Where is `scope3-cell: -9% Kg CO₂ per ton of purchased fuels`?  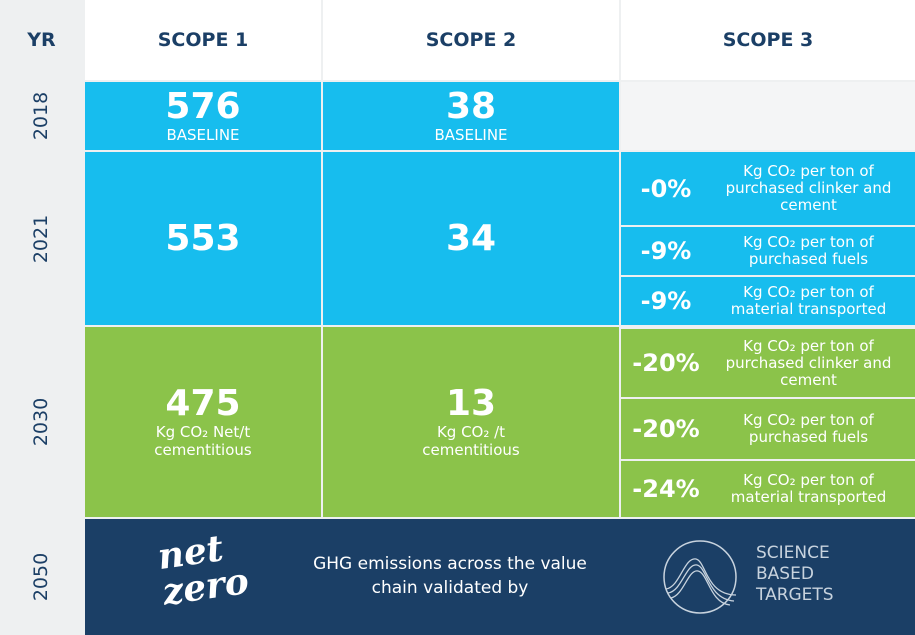 scope3-cell: -9% Kg CO₂ per ton of purchased fuels is located at coordinates (768, 251).